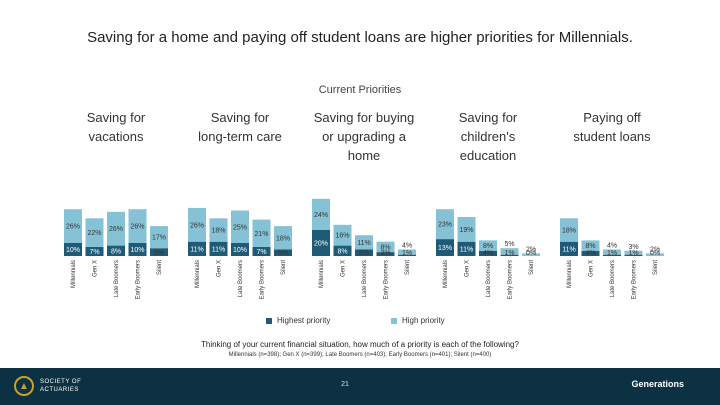 The image size is (720, 405). What do you see at coordinates (445, 225) in the screenshot?
I see `value-label-high-3-0: 23%` at bounding box center [445, 225].